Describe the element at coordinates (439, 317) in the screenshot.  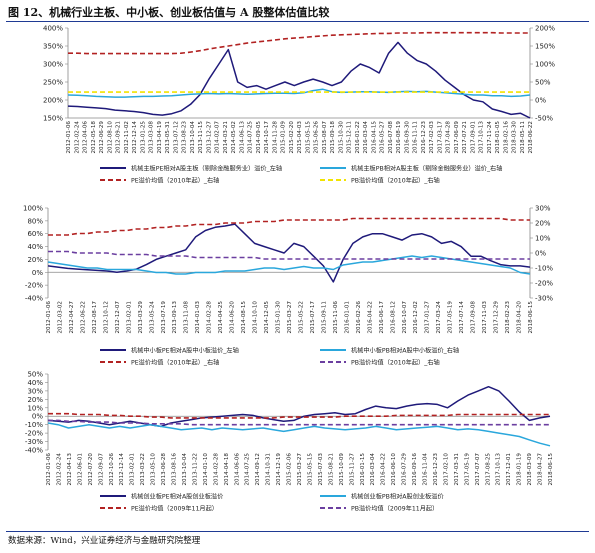
I see `x-tick-label: 2017-03-24` at that location.